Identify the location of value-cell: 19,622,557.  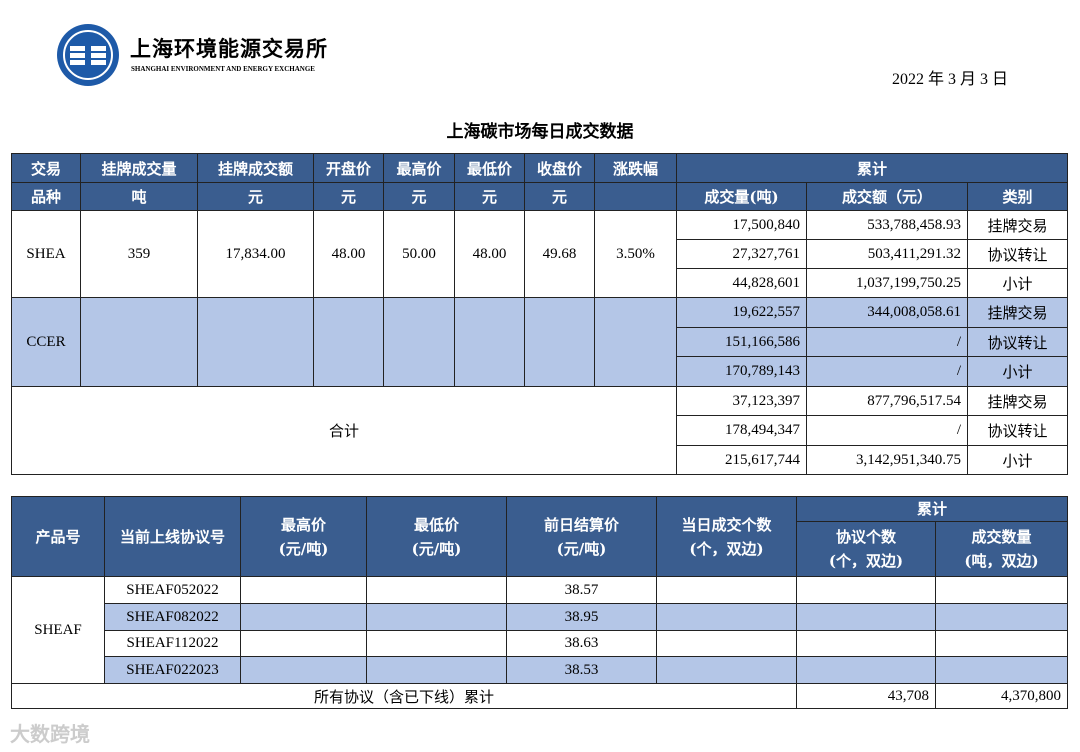
(741, 312).